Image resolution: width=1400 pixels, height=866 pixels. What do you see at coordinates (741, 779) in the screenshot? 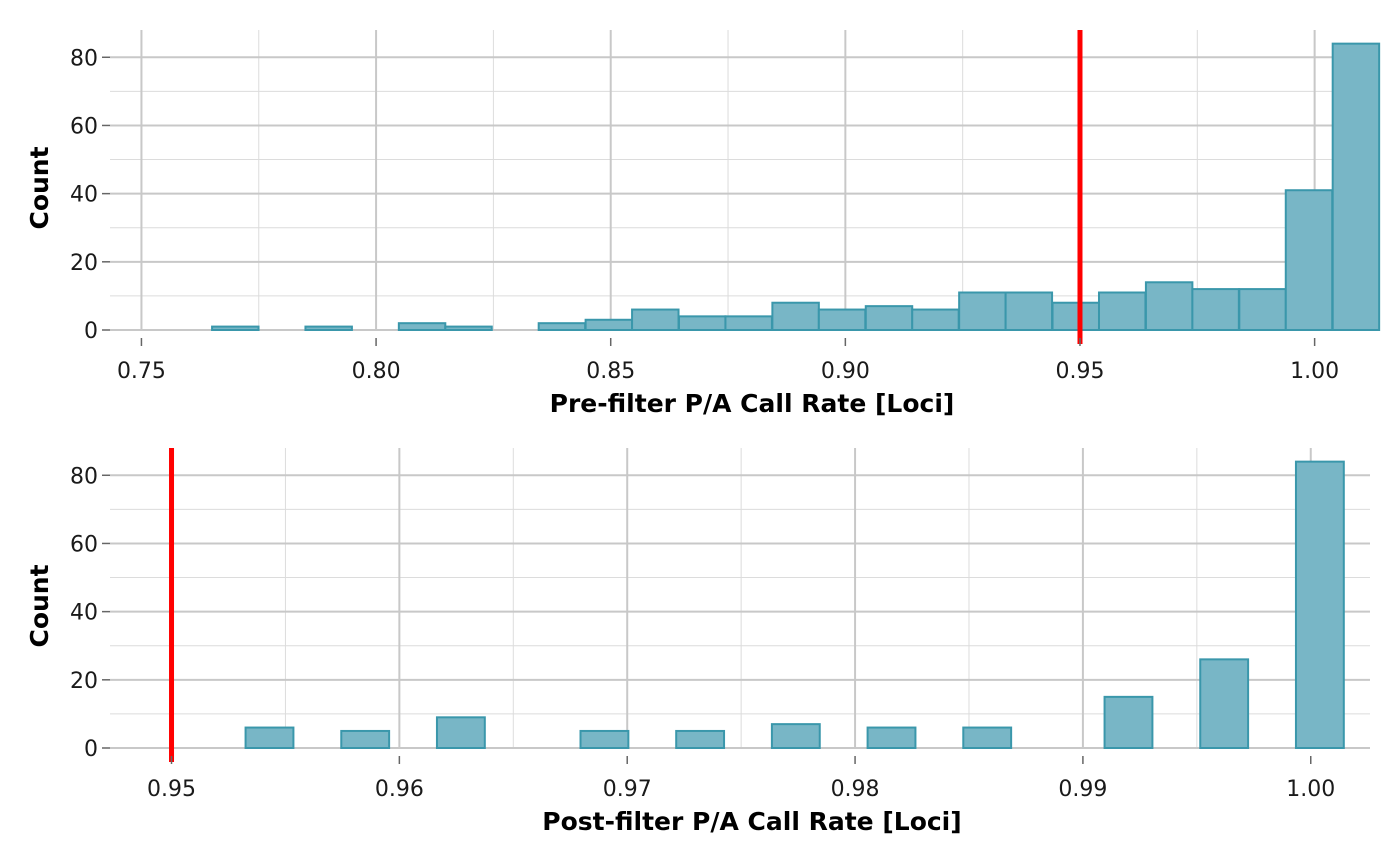
I see `x-axis: 0.95 0.96 0.97 0.98 0.99 1.00` at bounding box center [741, 779].